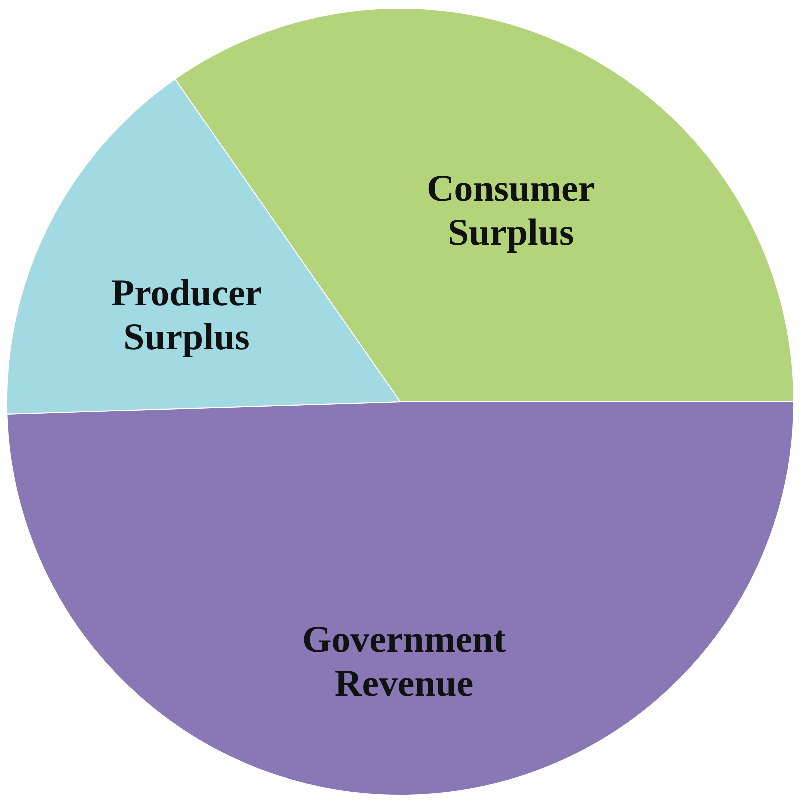 The image size is (801, 805). What do you see at coordinates (404, 662) in the screenshot?
I see `slice-label: Government Revenue` at bounding box center [404, 662].